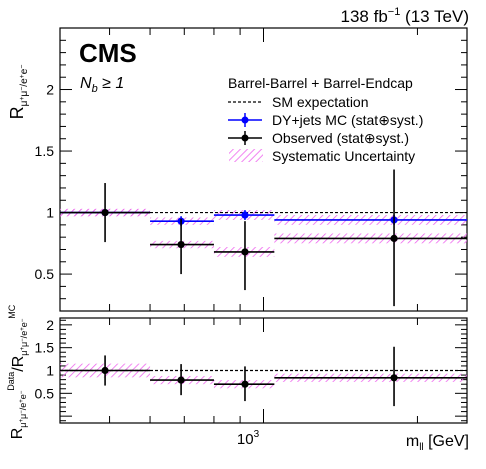 Image resolution: width=486 pixels, height=469 pixels. I want to click on lumi-label: 138 fb−1 (13 TeV), so click(405, 16).